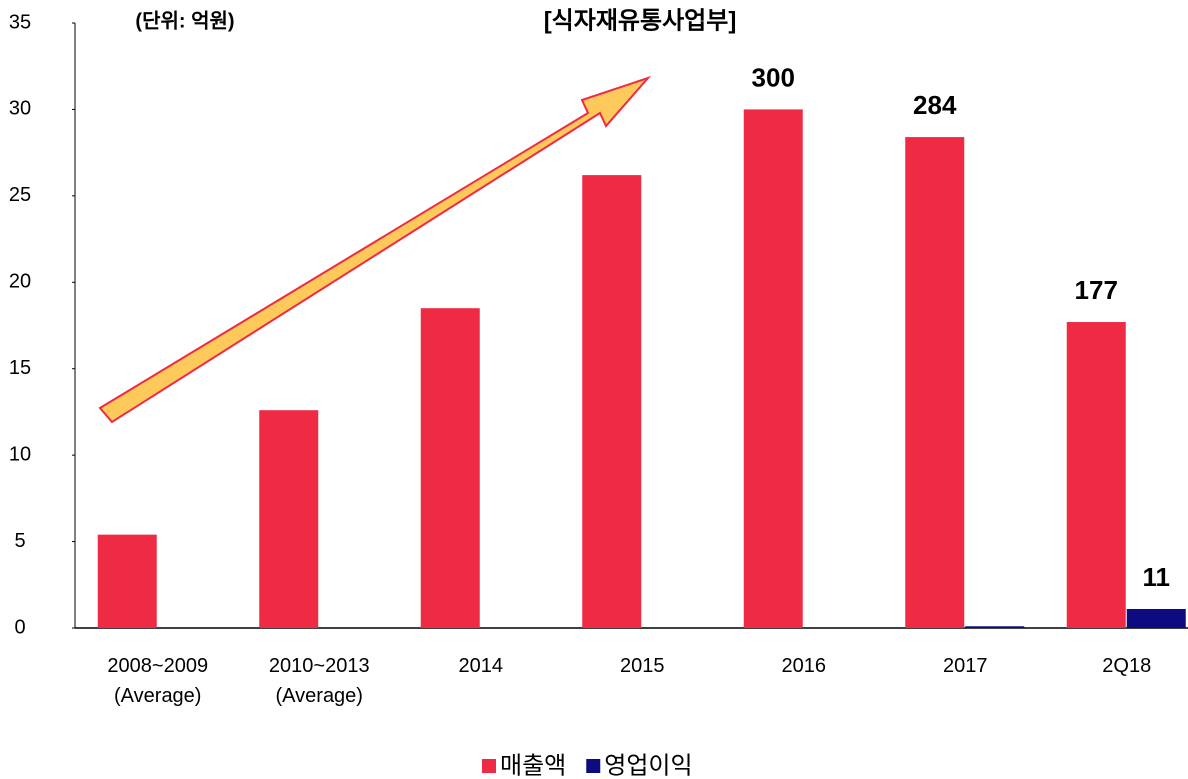  What do you see at coordinates (935, 105) in the screenshot?
I see `data-label: 284` at bounding box center [935, 105].